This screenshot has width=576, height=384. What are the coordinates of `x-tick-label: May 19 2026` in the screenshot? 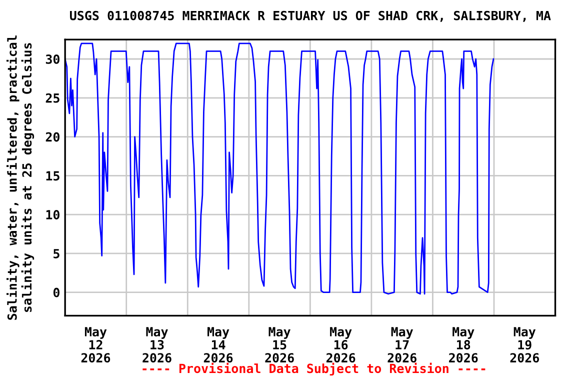 It's located at (524, 345).